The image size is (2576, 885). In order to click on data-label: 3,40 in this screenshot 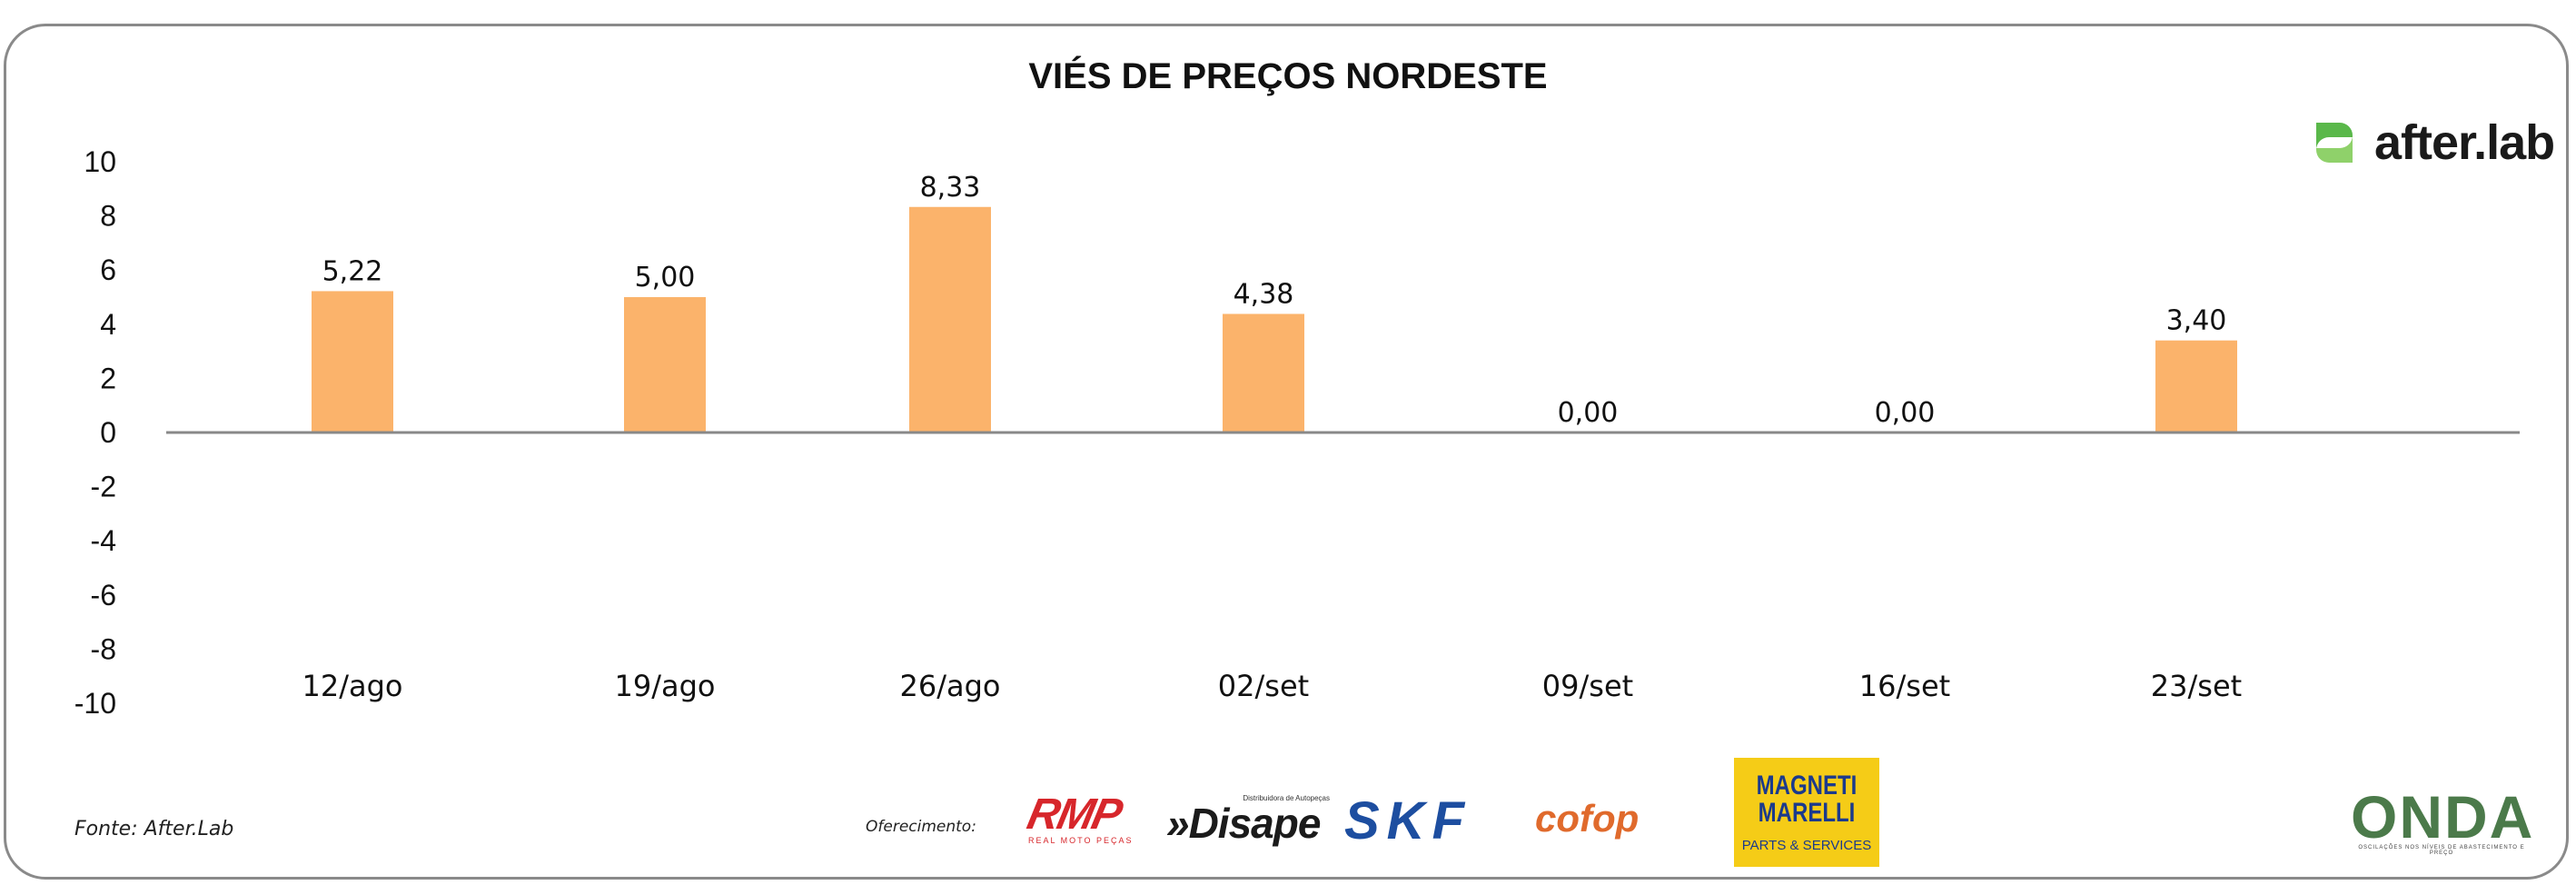, I will do `click(2196, 321)`.